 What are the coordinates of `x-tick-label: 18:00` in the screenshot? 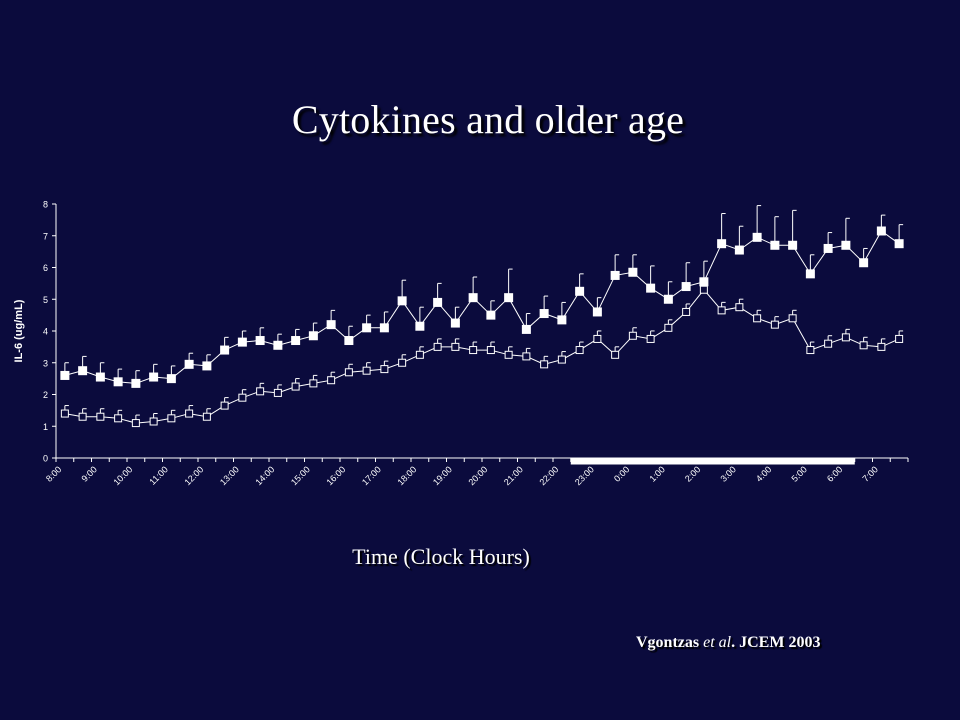 It's located at (406, 475).